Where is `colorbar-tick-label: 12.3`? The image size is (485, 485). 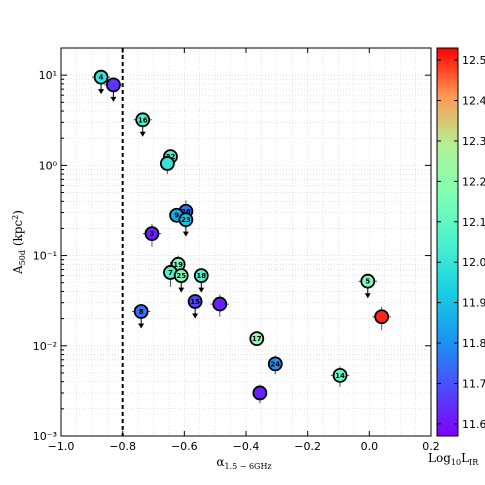
colorbar-tick-label: 12.3 is located at coordinates (473, 141).